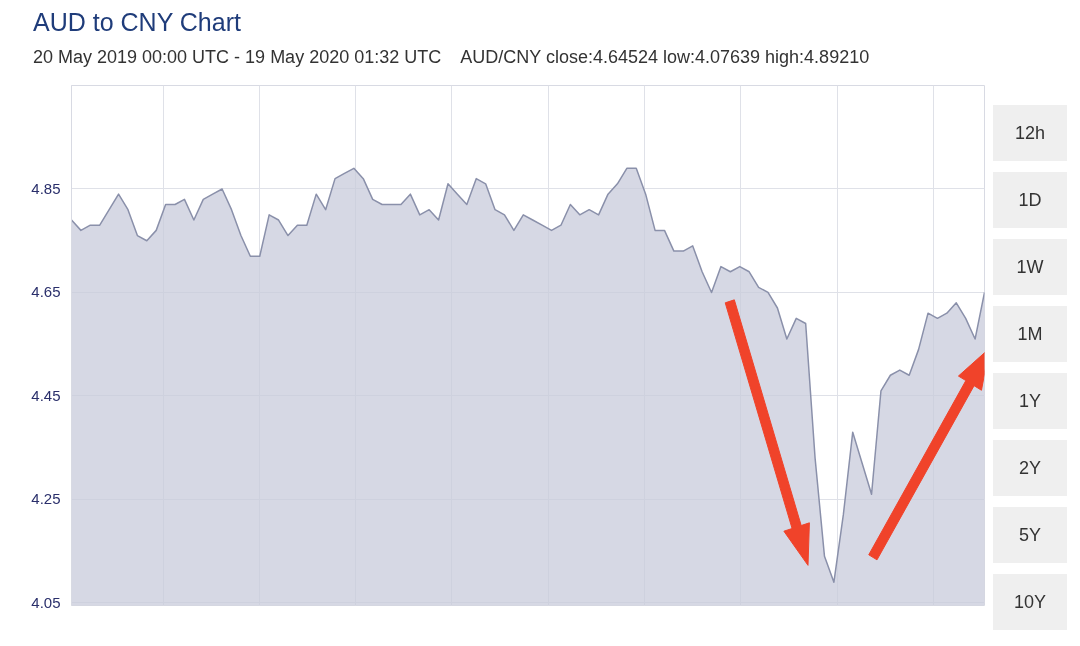 The image size is (1080, 646). What do you see at coordinates (46, 188) in the screenshot?
I see `y-tick-label: 4.85` at bounding box center [46, 188].